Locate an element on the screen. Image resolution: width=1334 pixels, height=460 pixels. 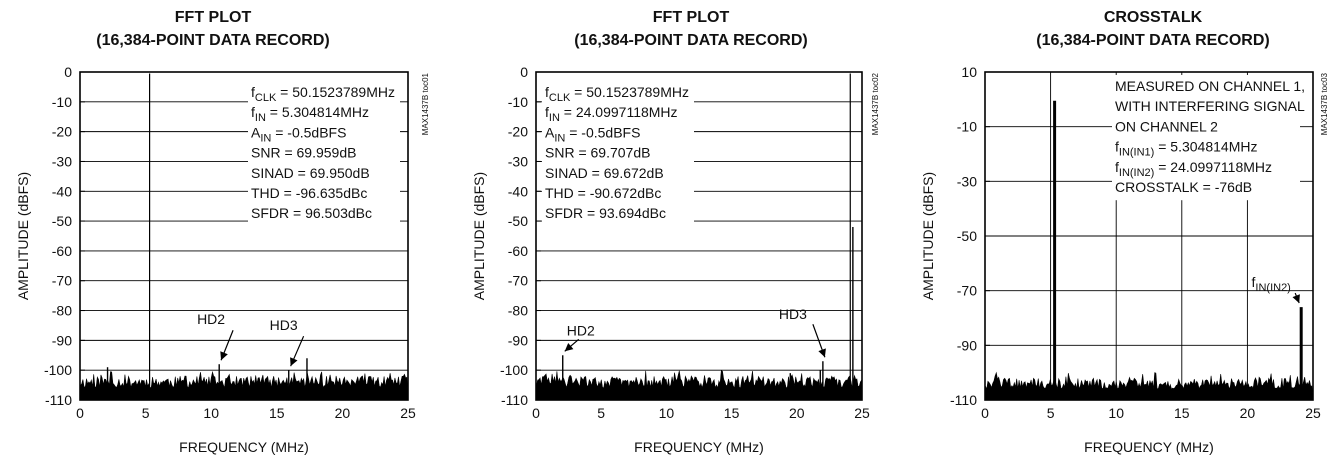
annotation-line: fIN = 5.304814MHz is located at coordinates (310, 114).